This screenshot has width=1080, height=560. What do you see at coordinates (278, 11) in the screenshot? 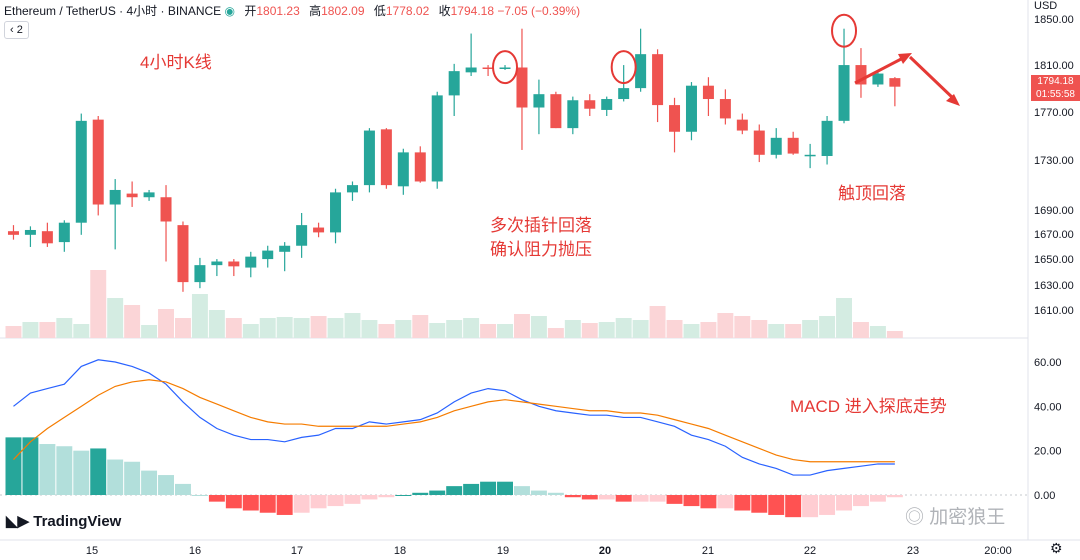
I see `open-value: 1801.23` at bounding box center [278, 11].